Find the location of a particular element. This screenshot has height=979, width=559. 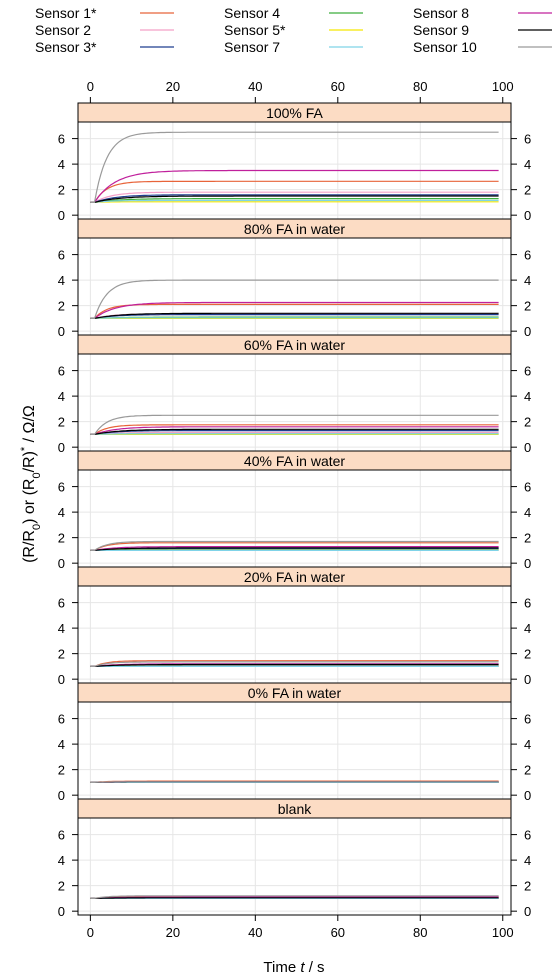

x-tick-label: 80 is located at coordinates (420, 932).